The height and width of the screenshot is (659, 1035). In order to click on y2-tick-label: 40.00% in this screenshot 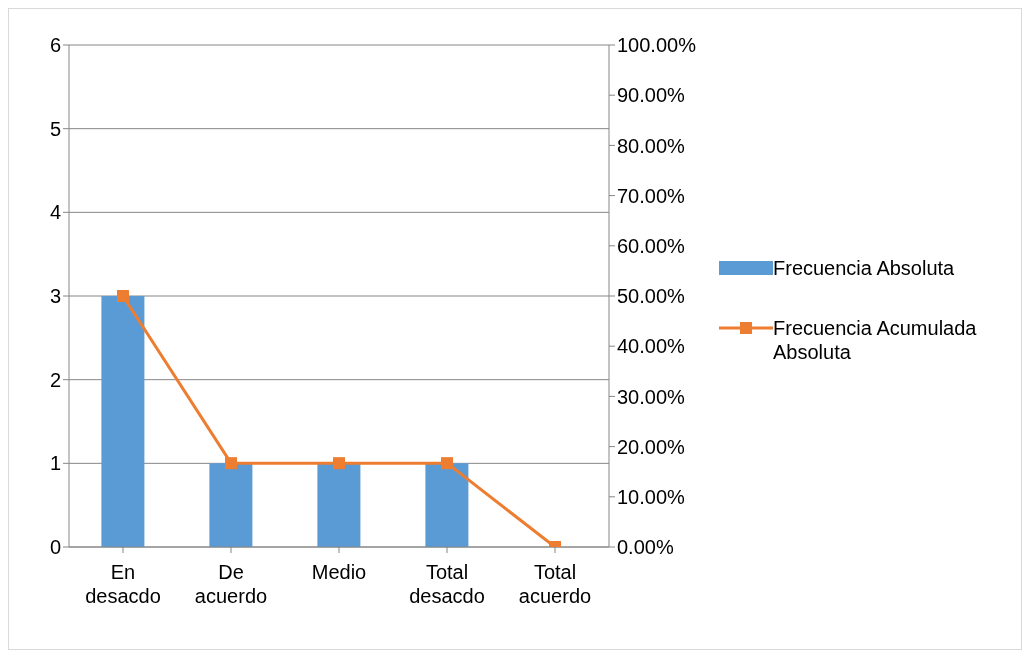, I will do `click(651, 346)`.